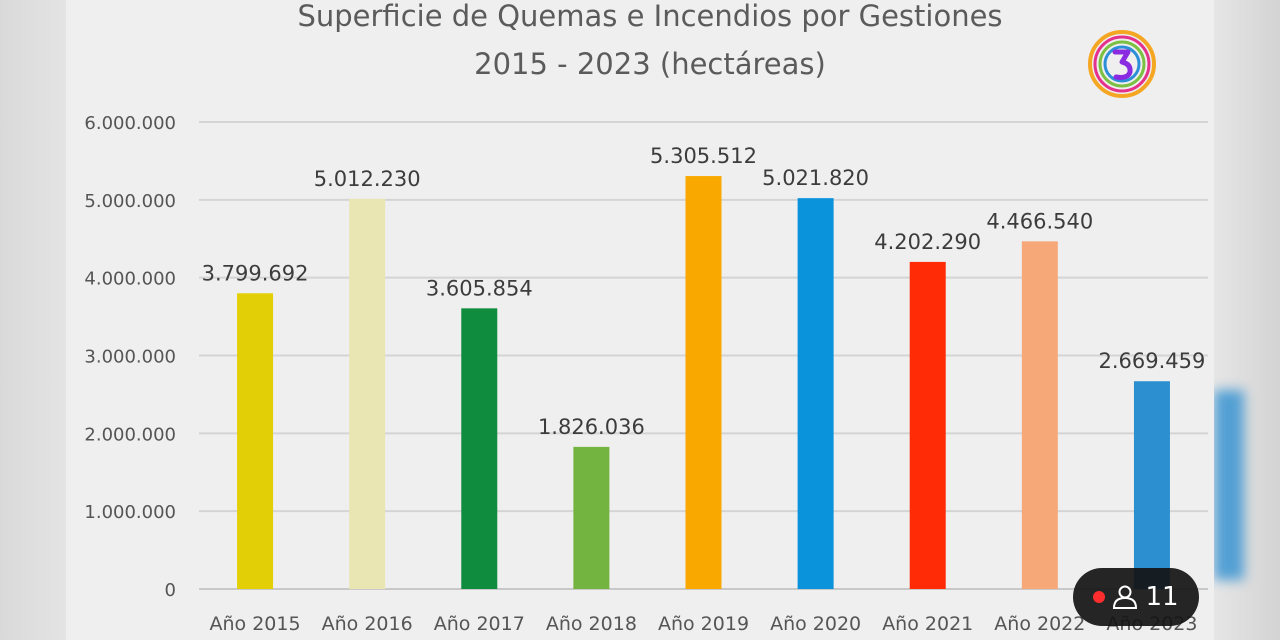 This screenshot has height=640, width=1280. What do you see at coordinates (591, 624) in the screenshot?
I see `x-tick-label: Año 2018` at bounding box center [591, 624].